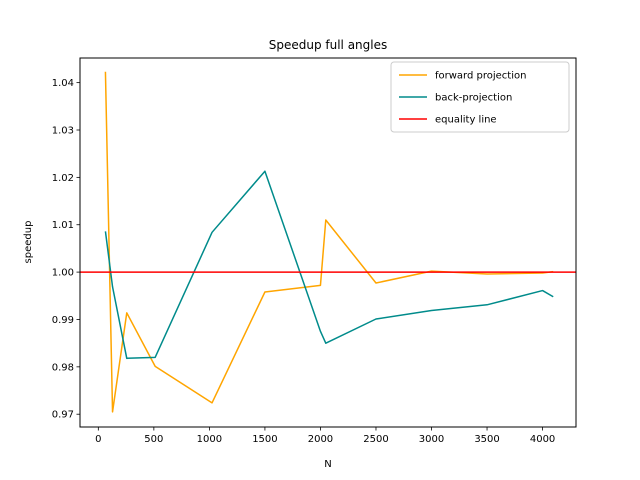 Image resolution: width=640 pixels, height=480 pixels. Describe the element at coordinates (63, 367) in the screenshot. I see `y-tick-label: 0.98` at that location.